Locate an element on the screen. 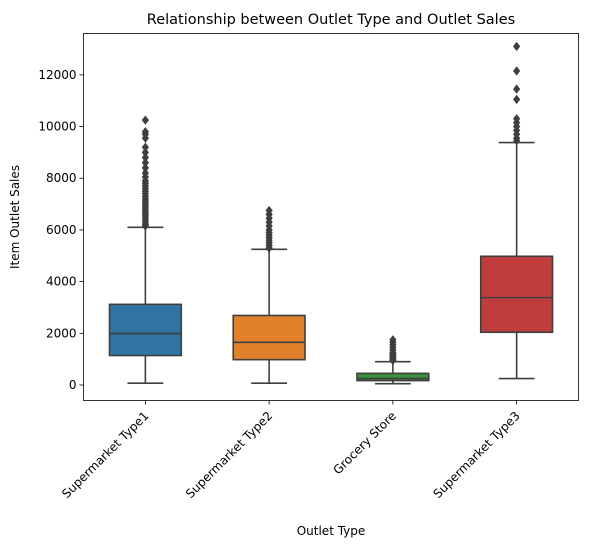 The height and width of the screenshot is (546, 589). y-axis-label: Item Outlet Sales is located at coordinates (15, 217).